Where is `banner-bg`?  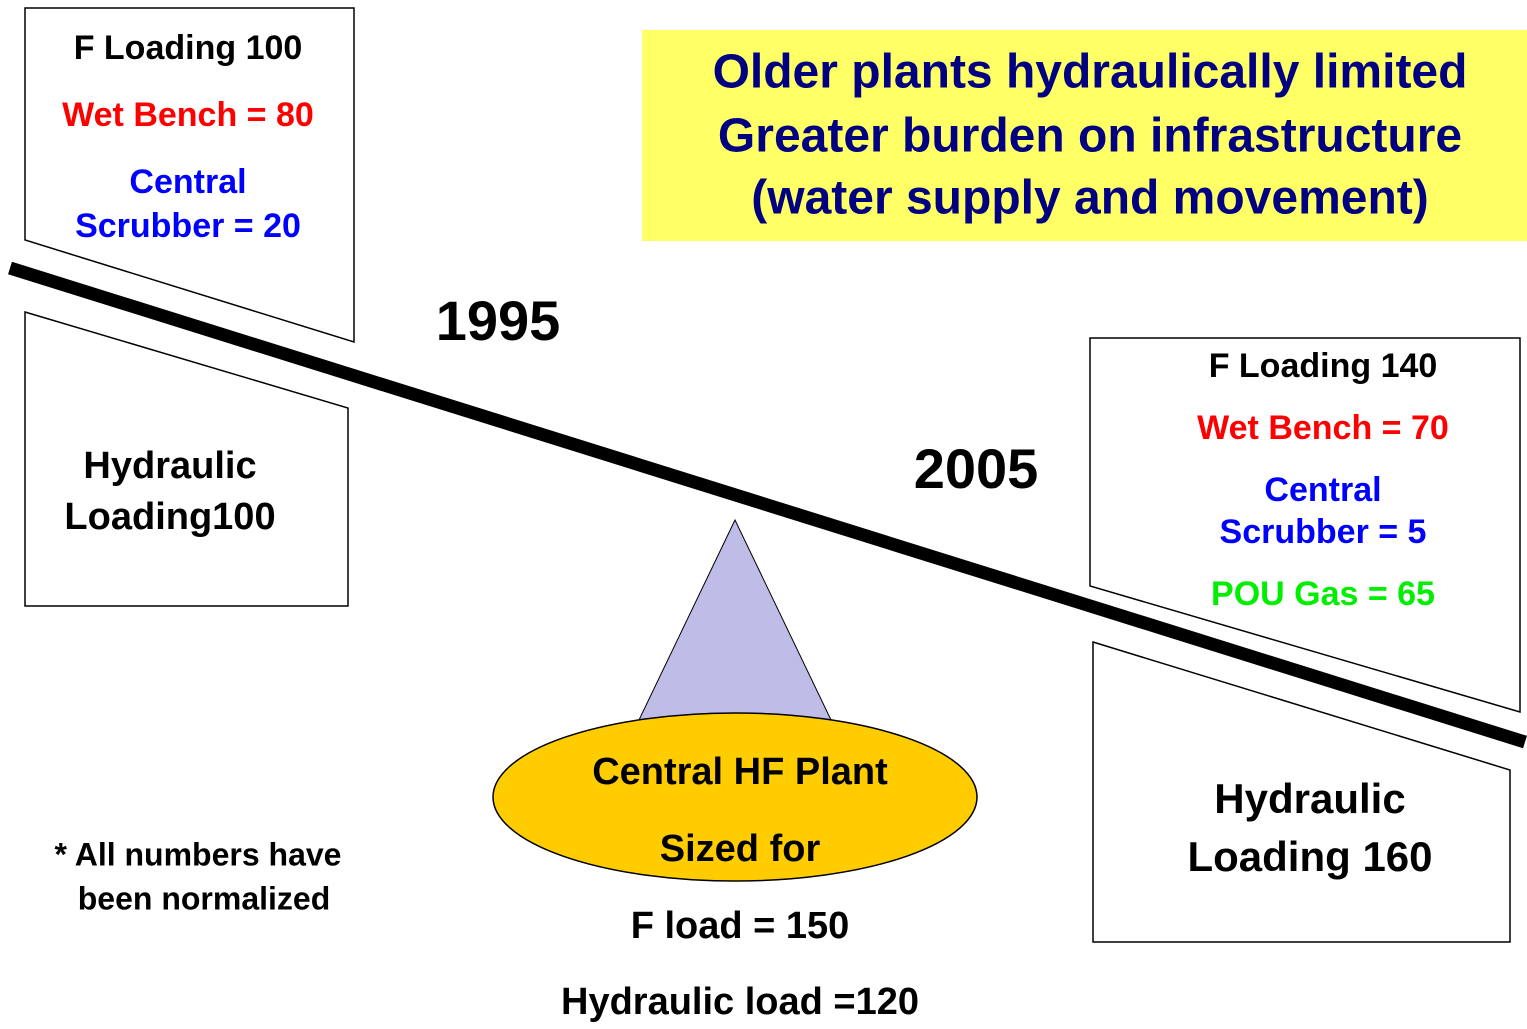 banner-bg is located at coordinates (1084, 135).